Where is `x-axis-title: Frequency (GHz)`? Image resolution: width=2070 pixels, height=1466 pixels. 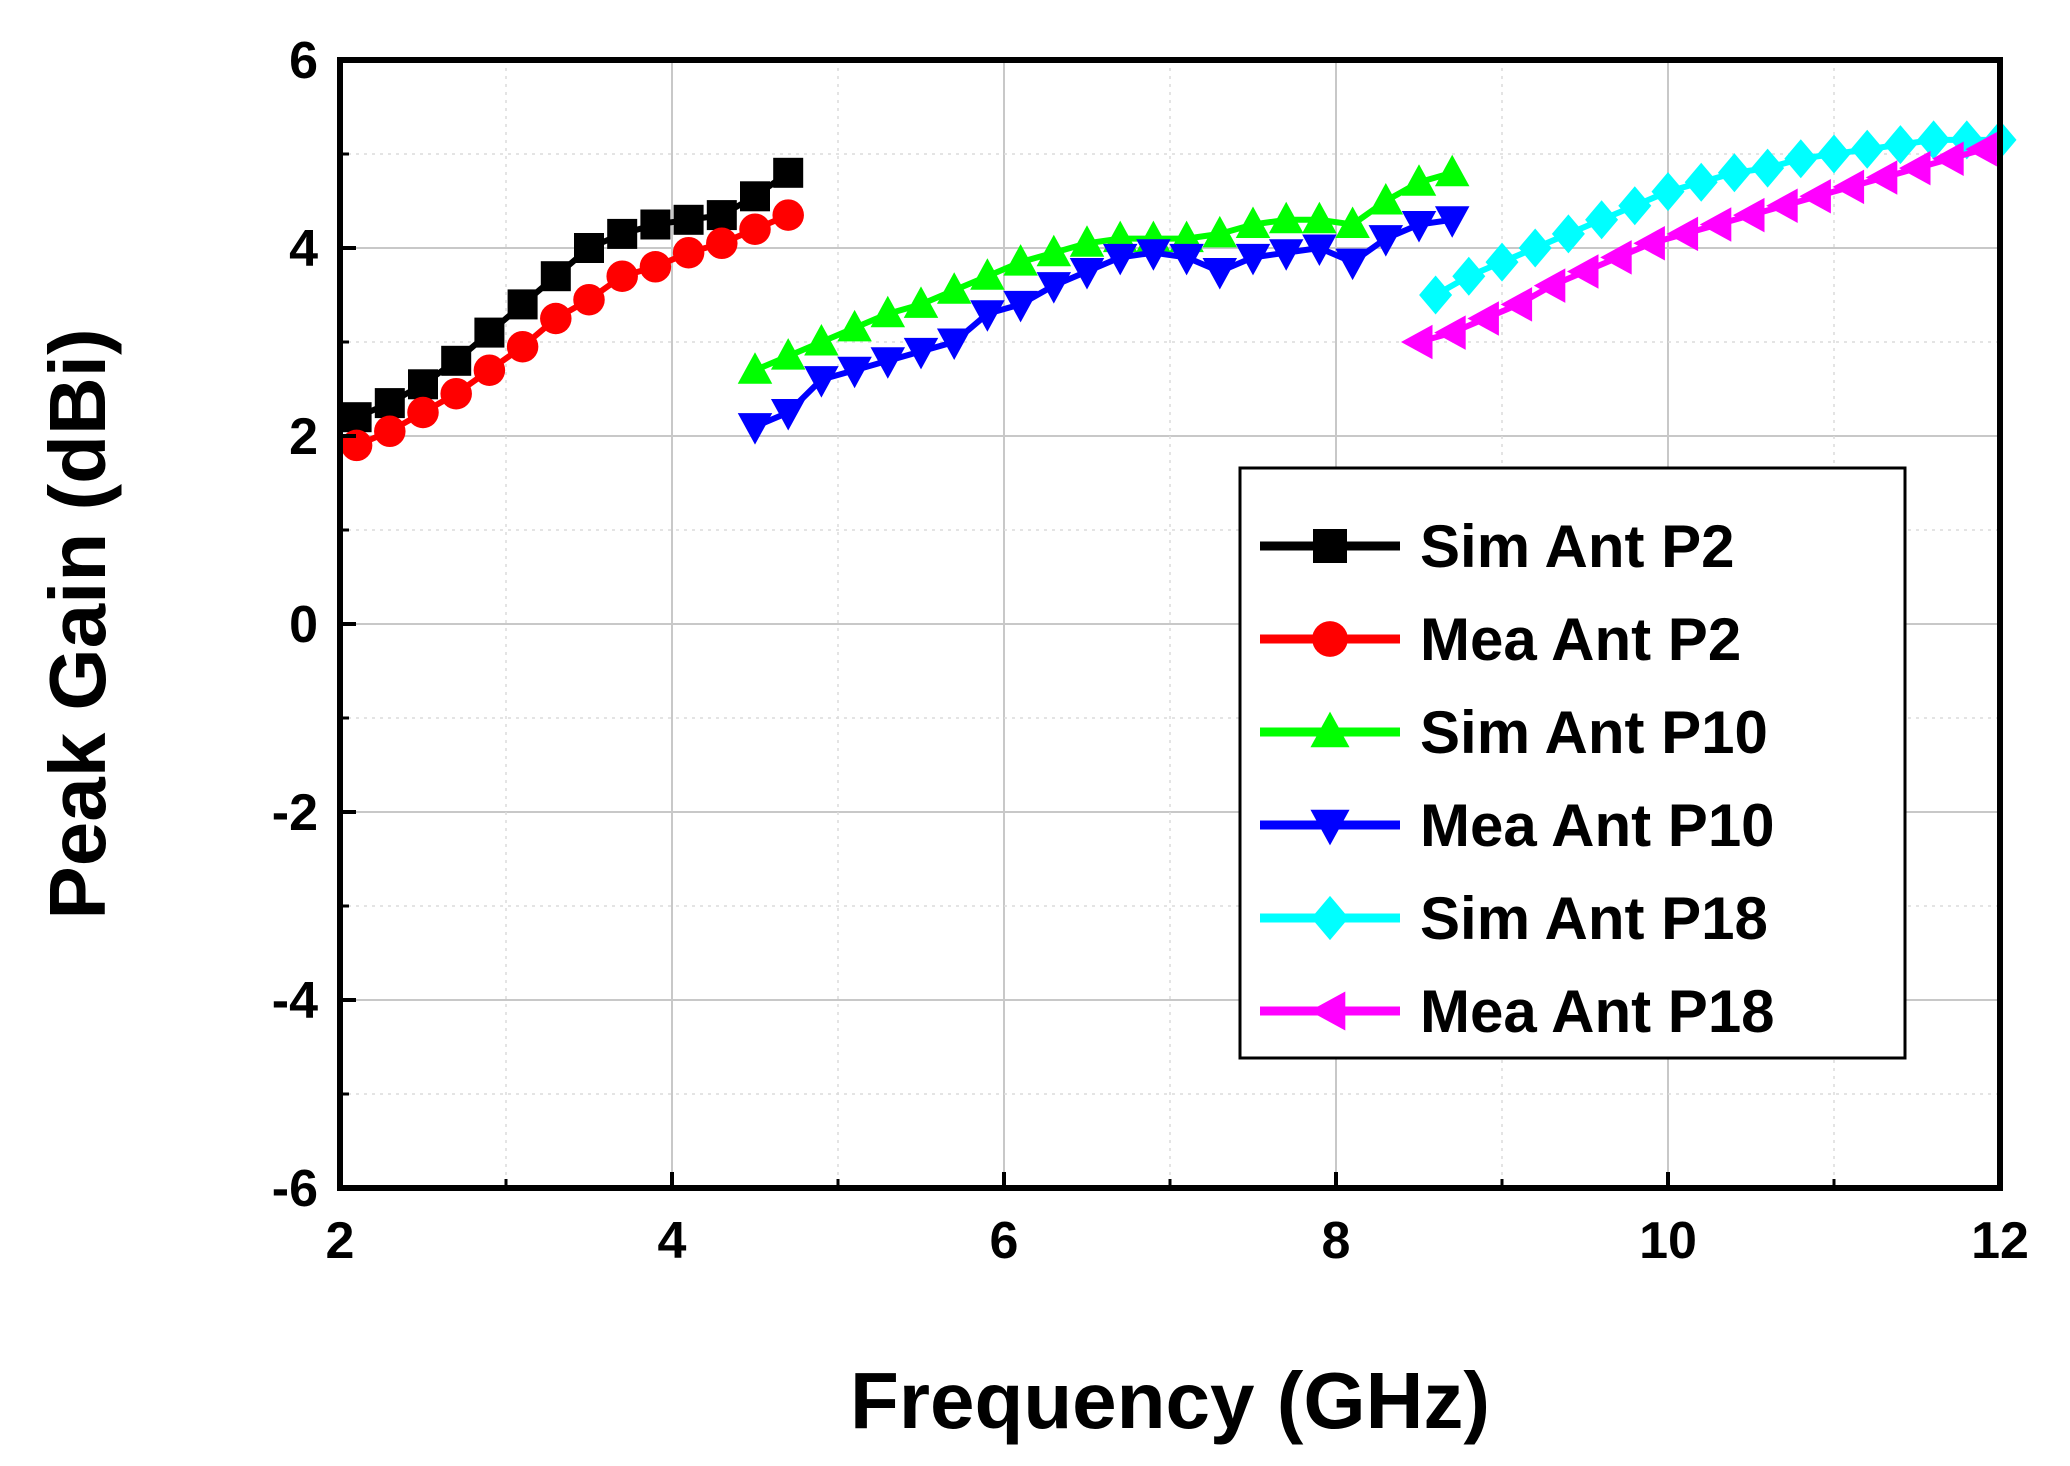 x-axis-title: Frequency (GHz) is located at coordinates (1170, 1400).